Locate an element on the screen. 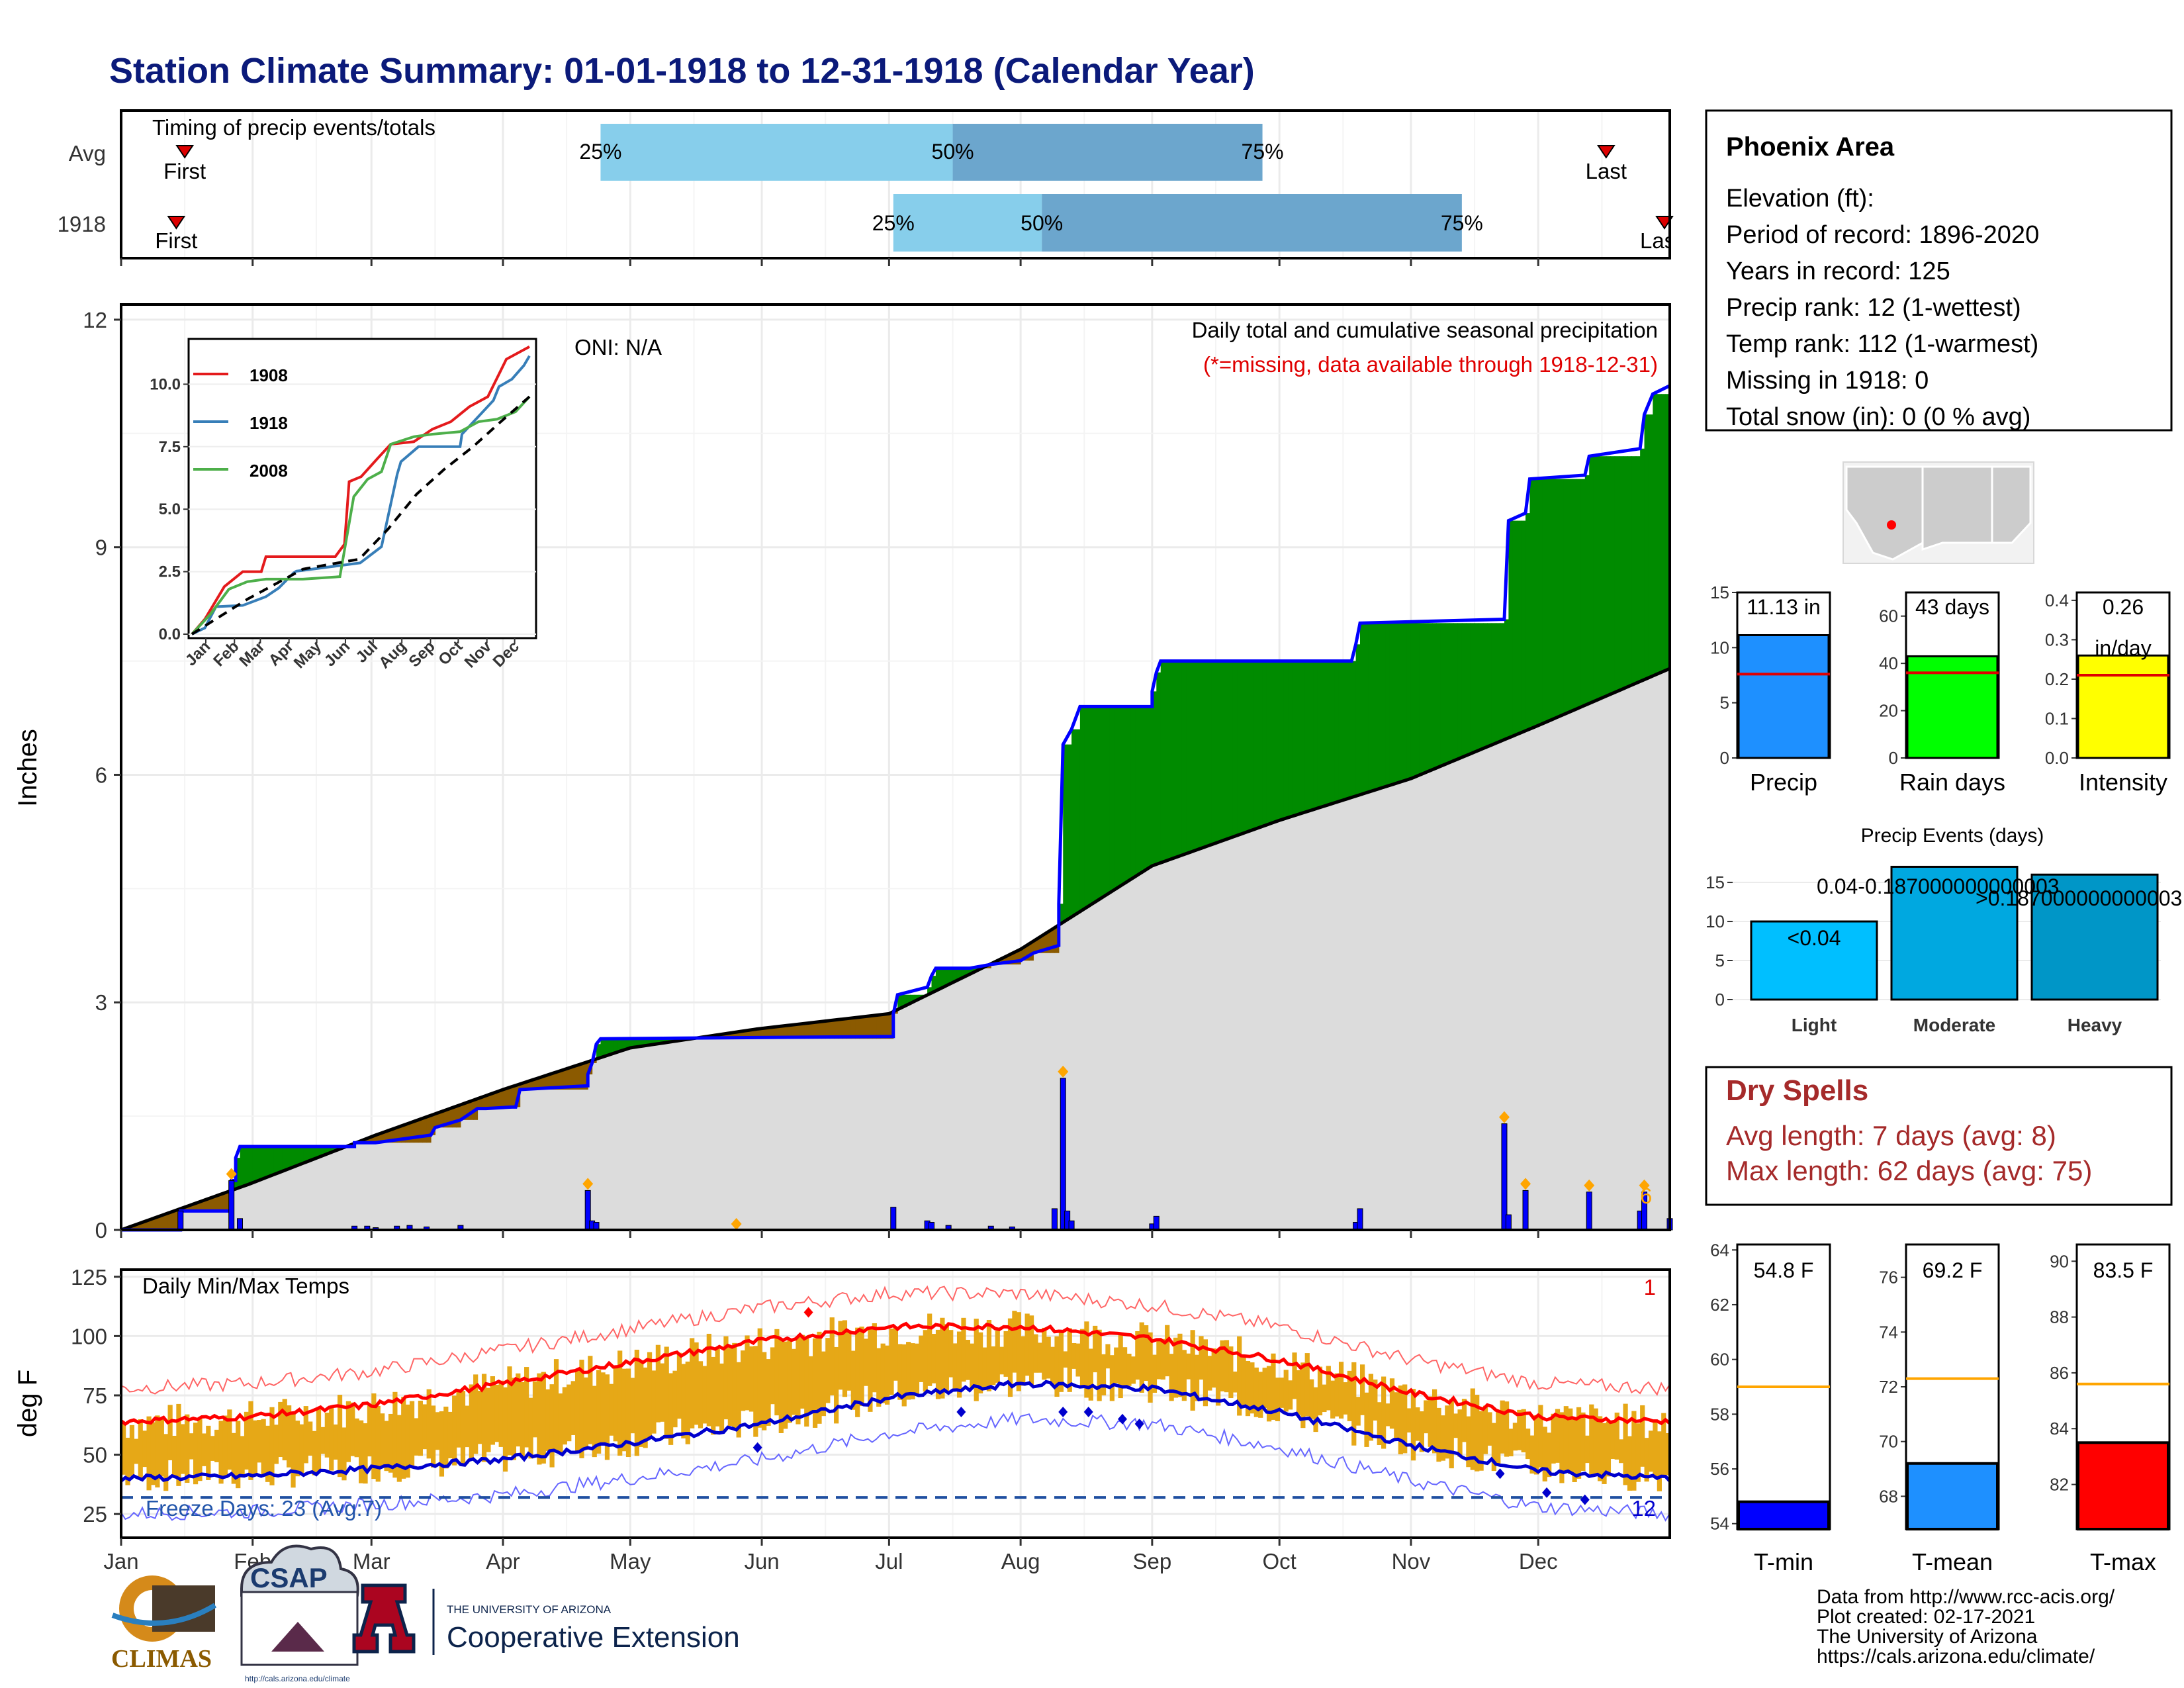 Image resolution: width=2184 pixels, height=1688 pixels. inset-x-tick-label: Jan is located at coordinates (198, 653).